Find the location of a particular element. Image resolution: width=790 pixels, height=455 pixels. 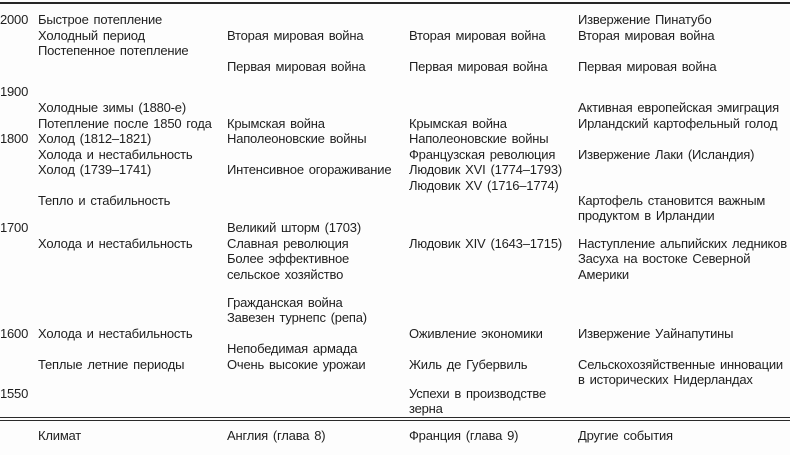

cell-england: сельское хозяйство is located at coordinates (285, 274).